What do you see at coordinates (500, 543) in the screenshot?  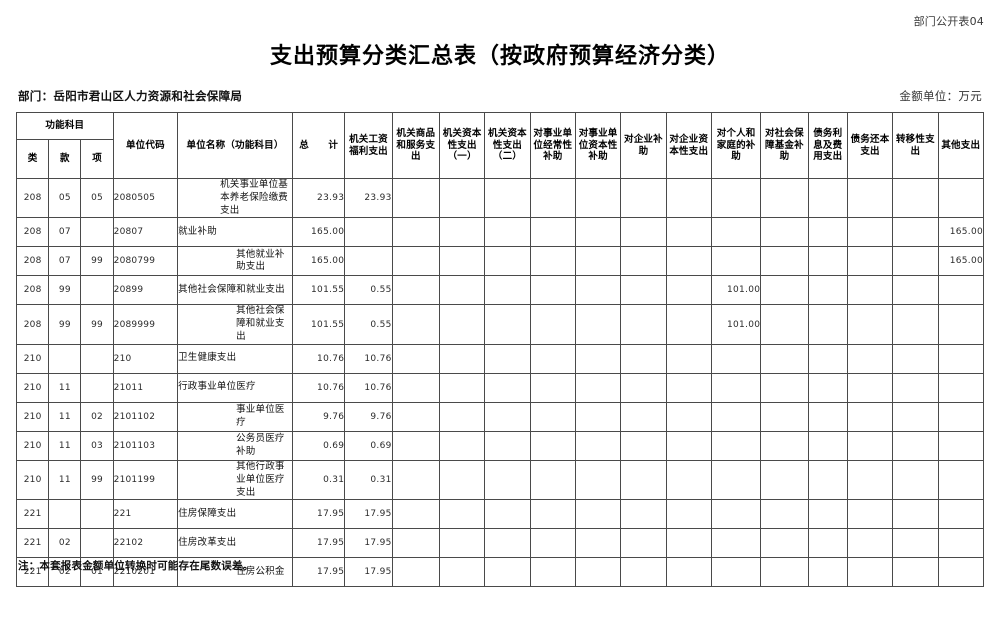 I see `table-row: 221 02 22102 住房改革支出 17.95 17.95` at bounding box center [500, 543].